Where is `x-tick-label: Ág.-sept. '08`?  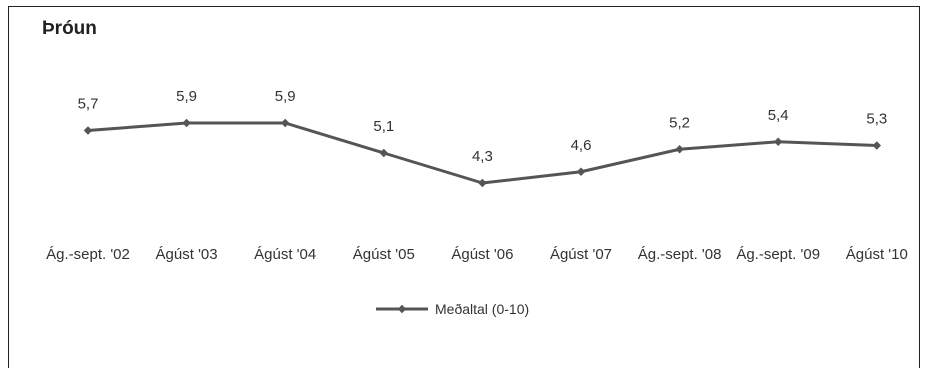
x-tick-label: Ág.-sept. '08 is located at coordinates (680, 254).